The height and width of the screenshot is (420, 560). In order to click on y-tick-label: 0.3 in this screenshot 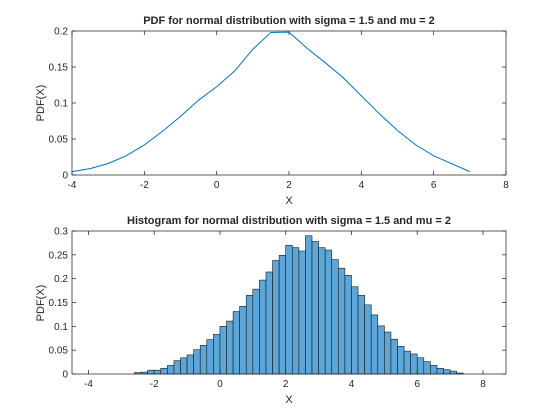, I will do `click(61, 232)`.